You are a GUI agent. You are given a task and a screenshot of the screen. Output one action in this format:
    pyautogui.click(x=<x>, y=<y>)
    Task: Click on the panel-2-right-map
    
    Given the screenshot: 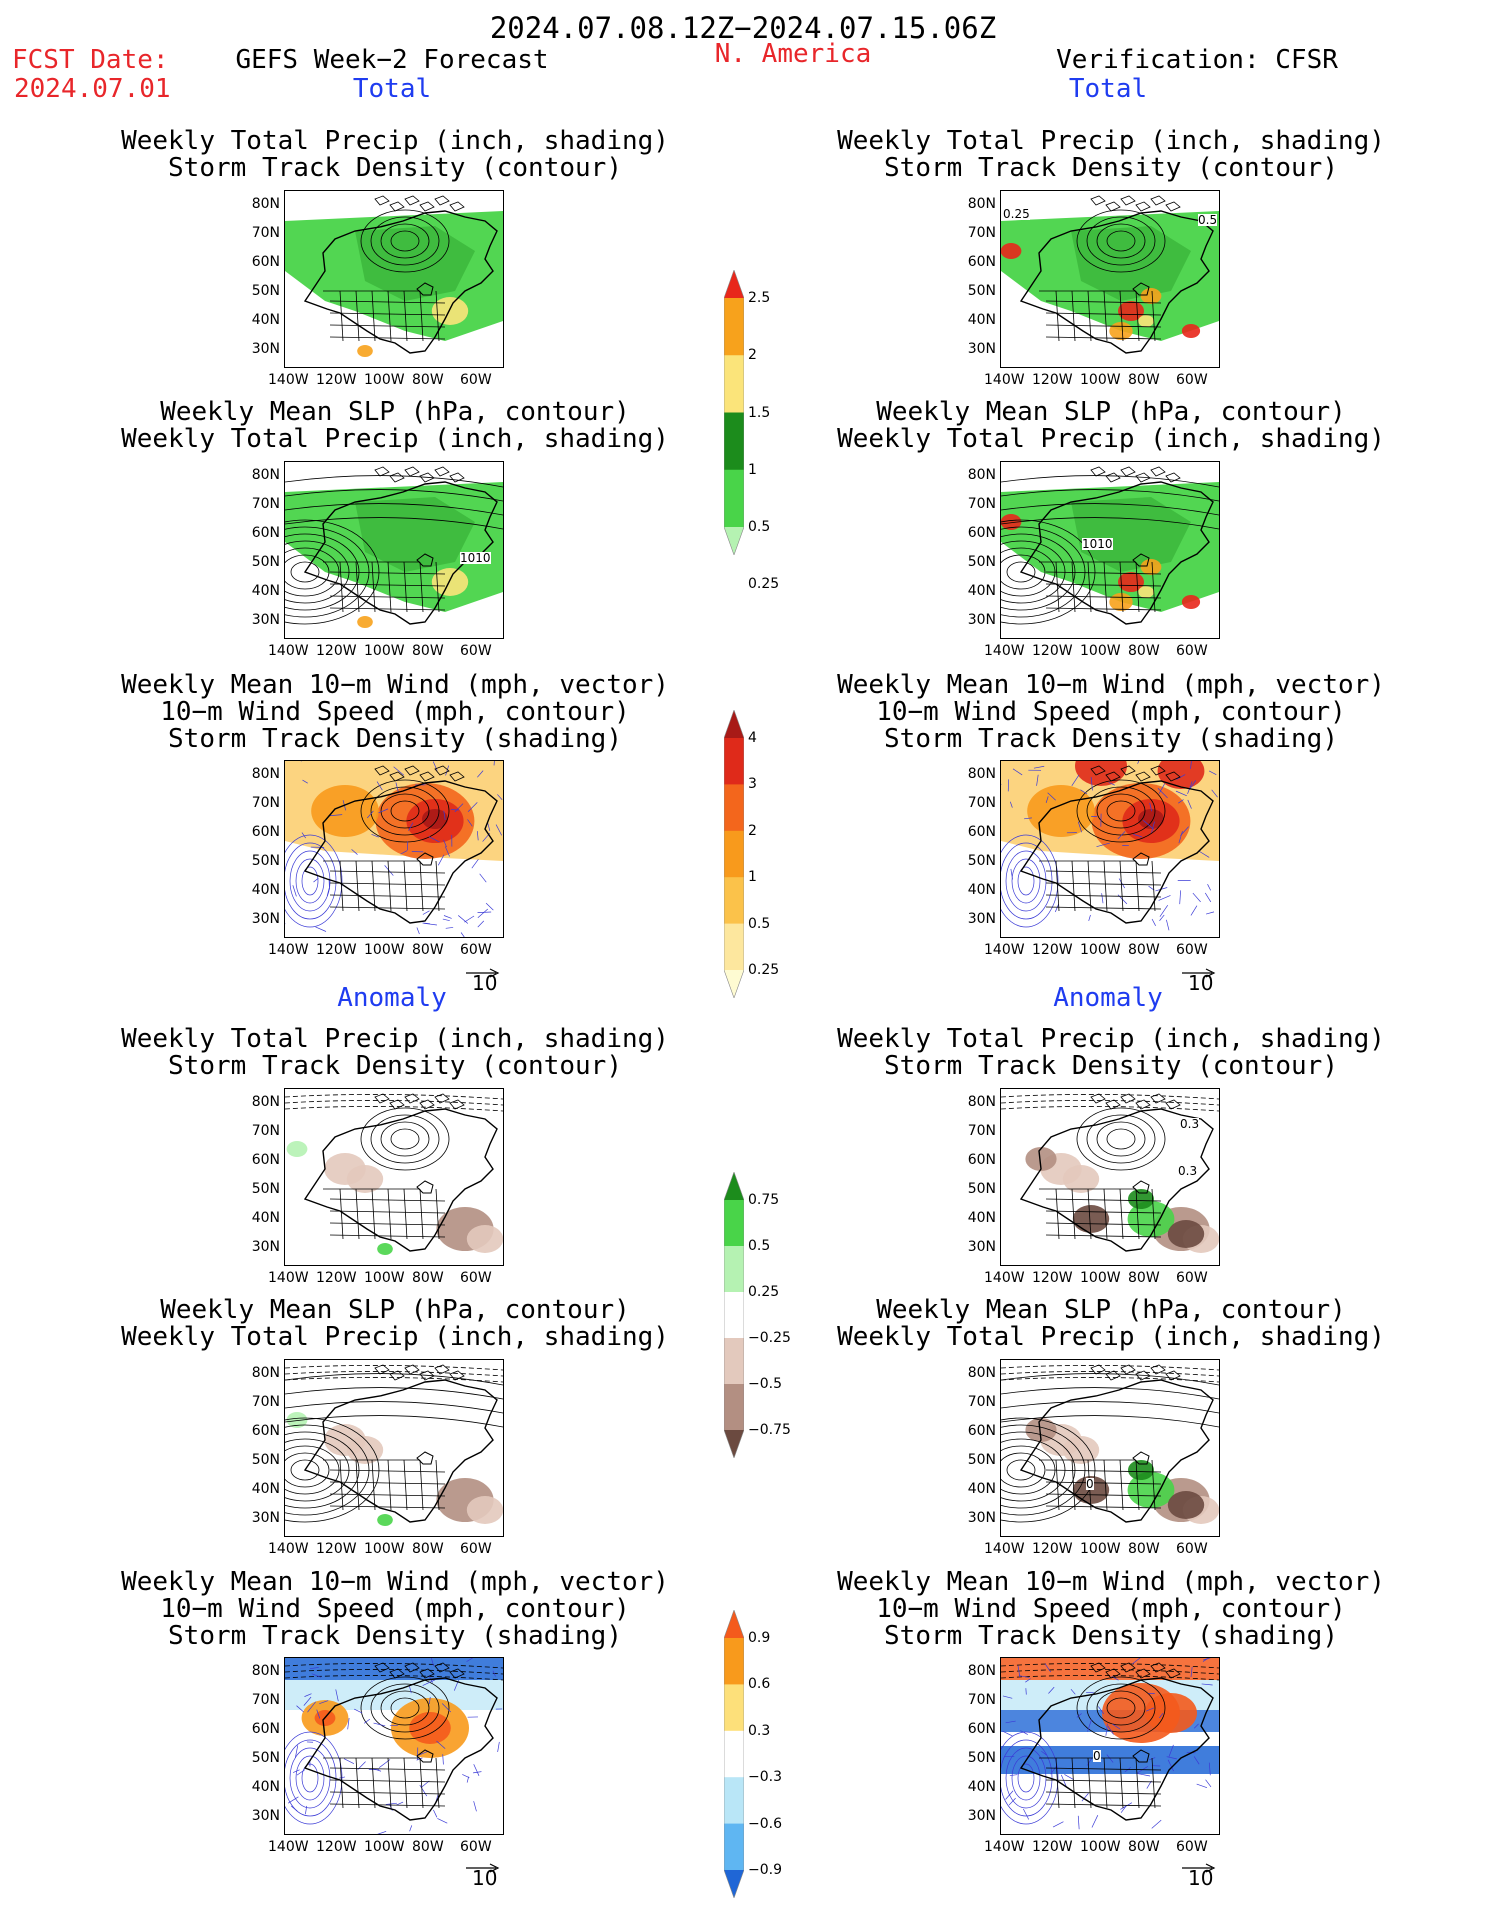 What is the action you would take?
    pyautogui.click(x=1110, y=550)
    